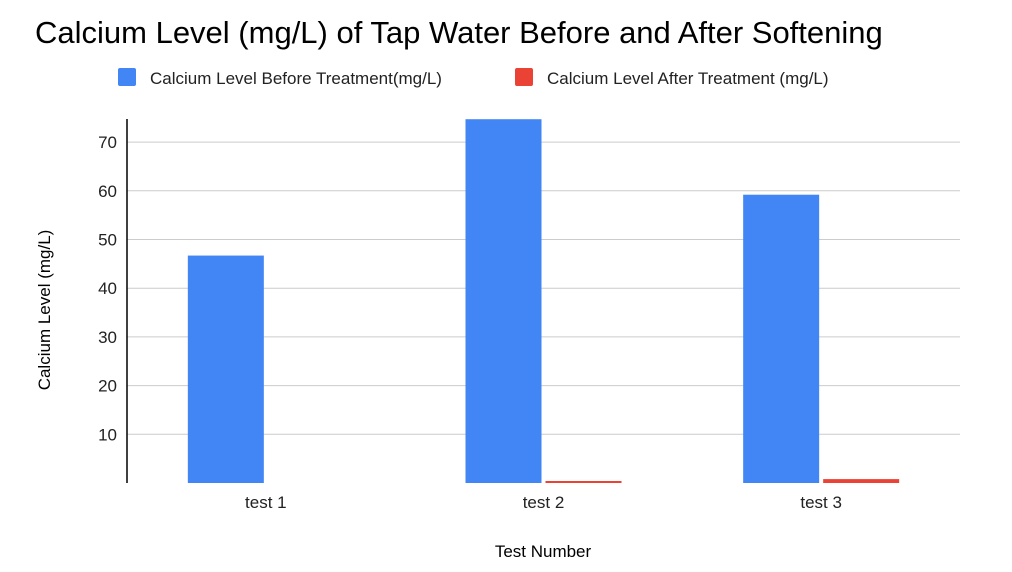  Describe the element at coordinates (107, 337) in the screenshot. I see `y-tick-label-30: 30` at that location.